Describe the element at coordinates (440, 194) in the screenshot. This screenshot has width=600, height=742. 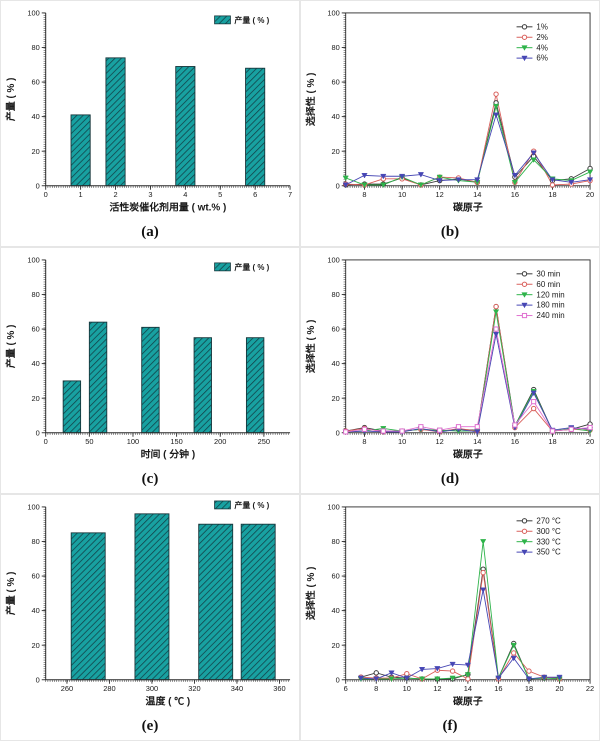
I see `svg-text: 12` at that location.